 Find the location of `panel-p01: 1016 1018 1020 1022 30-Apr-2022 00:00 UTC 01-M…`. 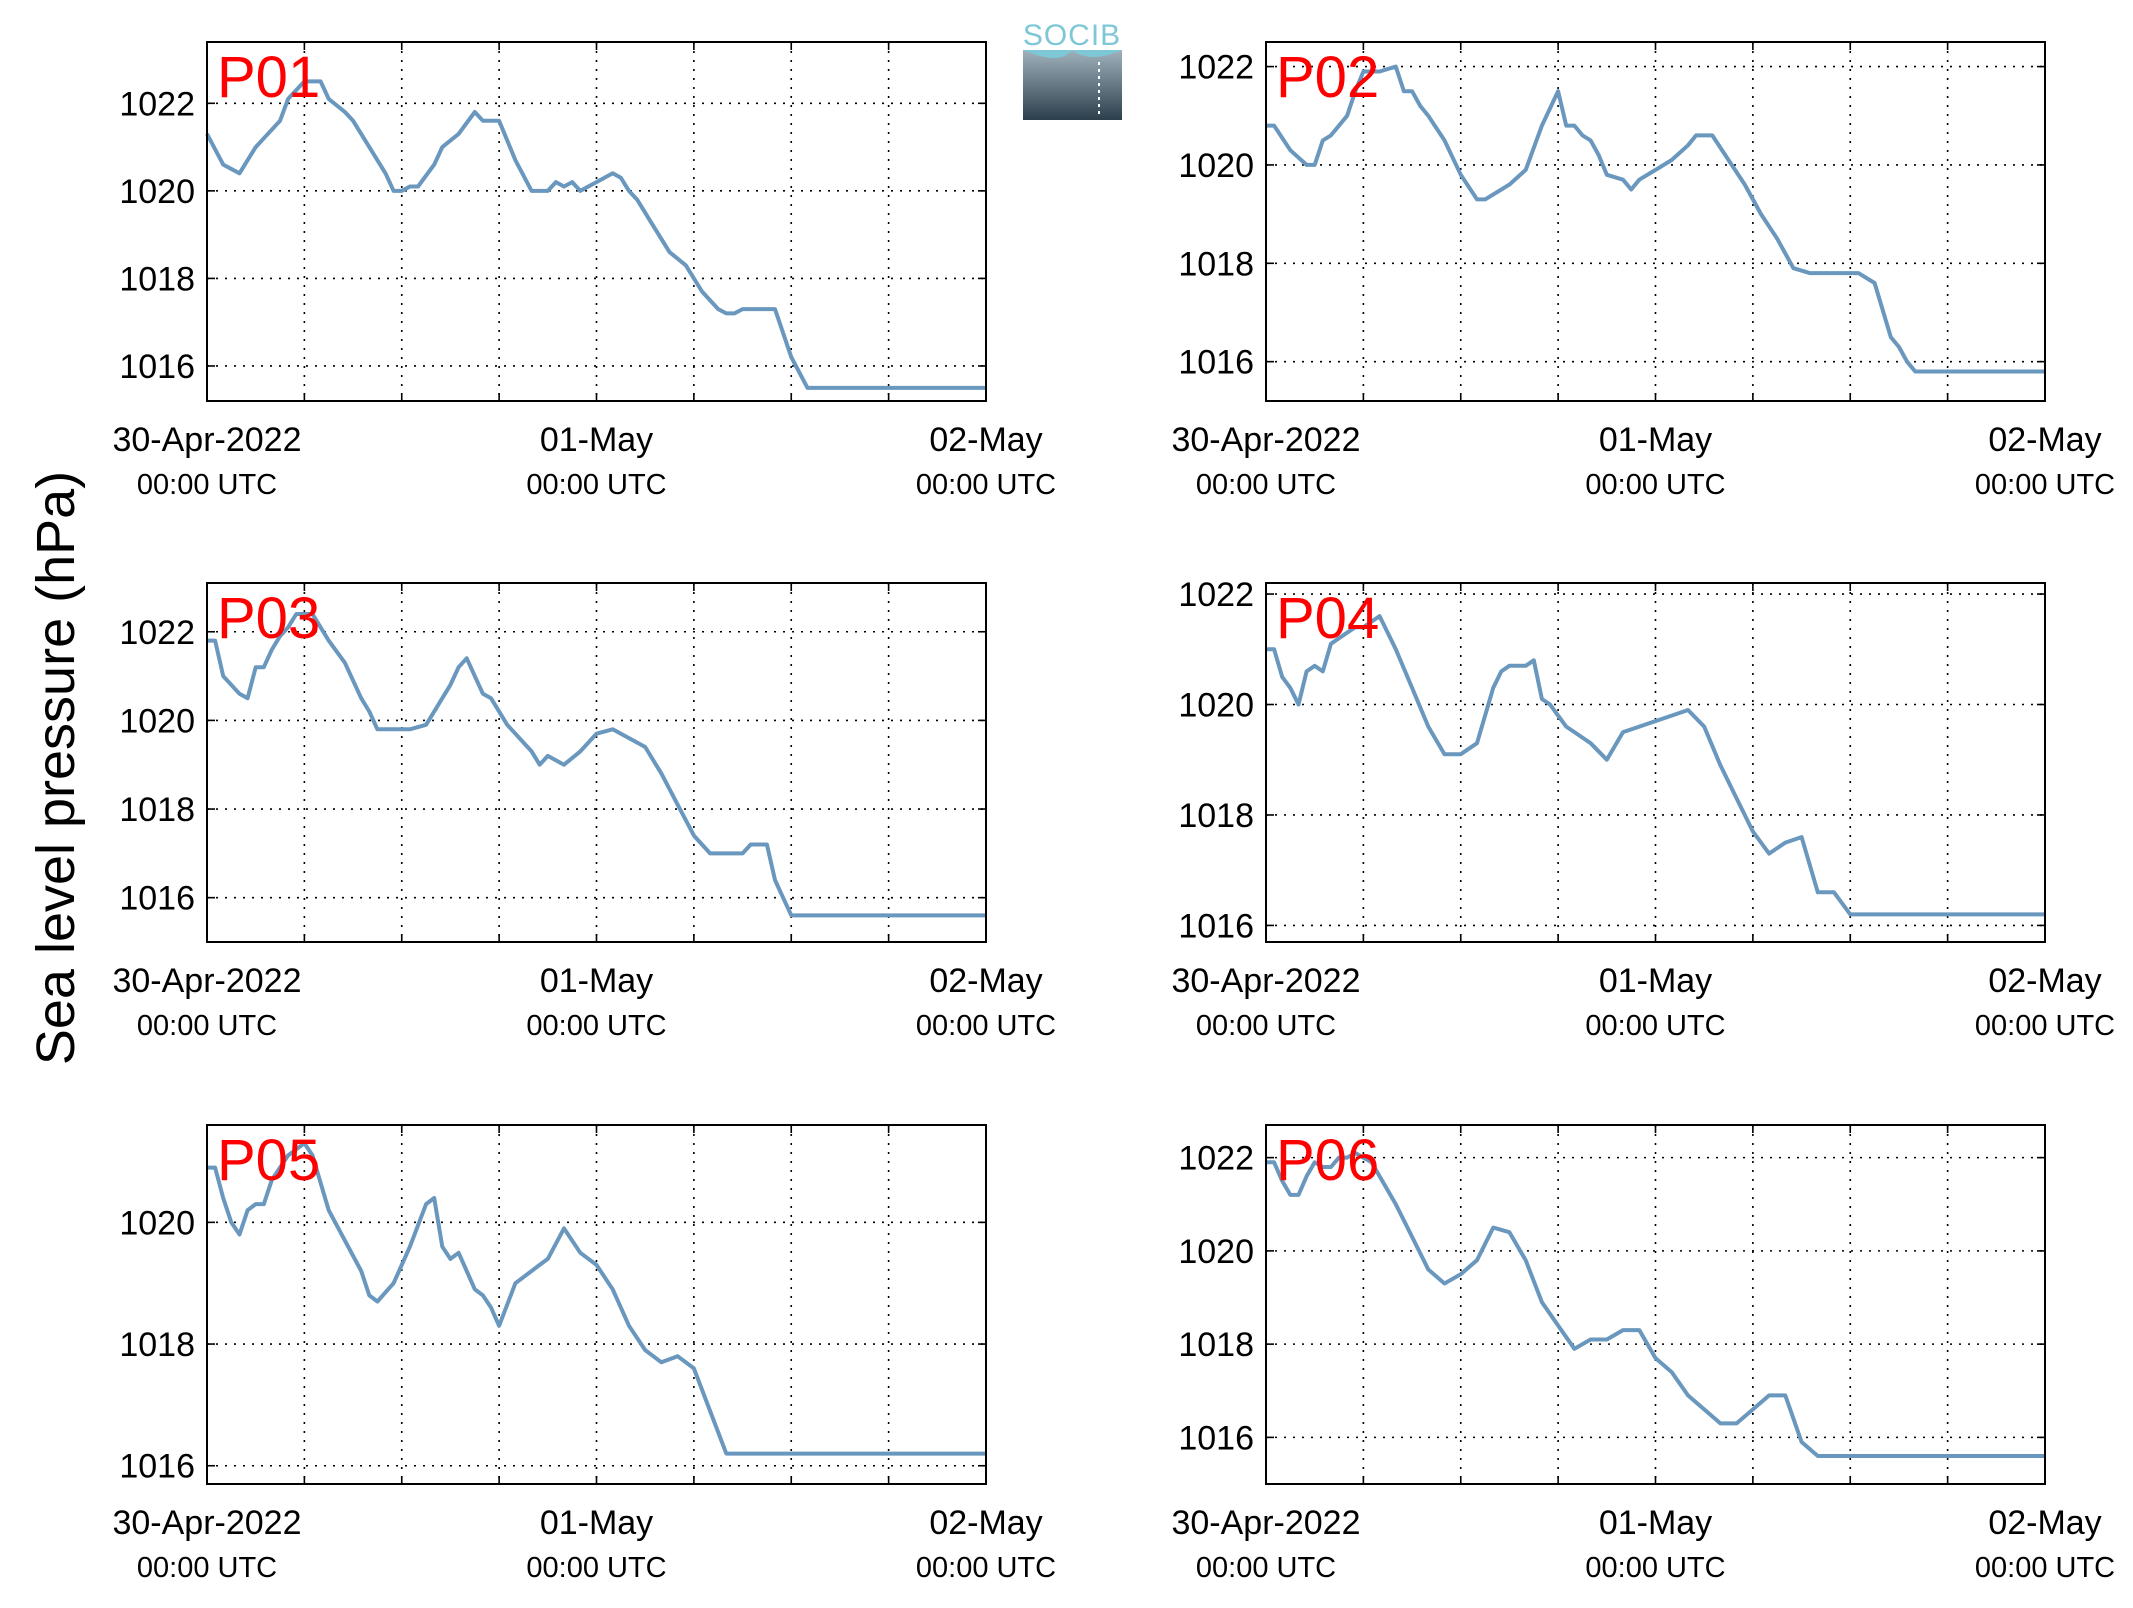

panel-p01: 1016 1018 1020 1022 30-Apr-2022 00:00 UTC 01-M… is located at coordinates (584, 271).